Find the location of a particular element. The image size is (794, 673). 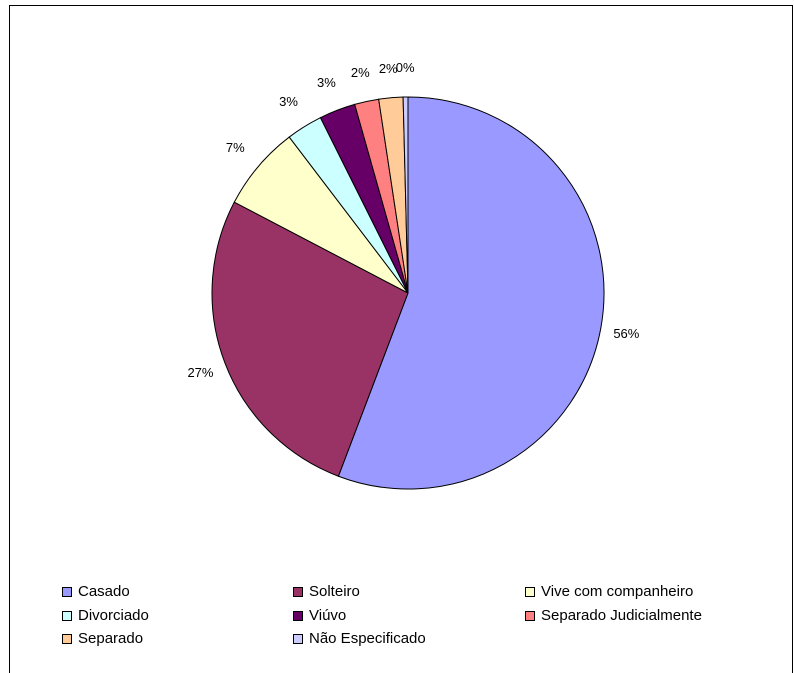

legend-item-2: Solteiro is located at coordinates (326, 591).